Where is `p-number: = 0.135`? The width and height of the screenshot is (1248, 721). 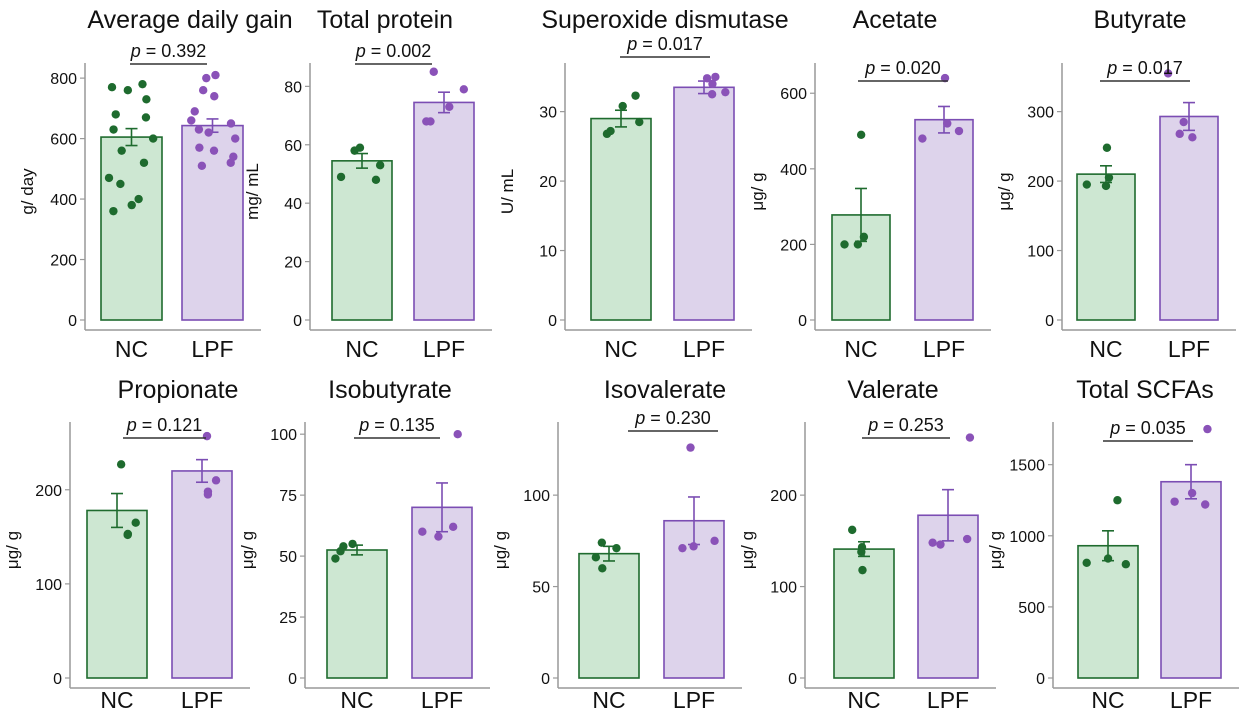 p-number: = 0.135 is located at coordinates (402, 425).